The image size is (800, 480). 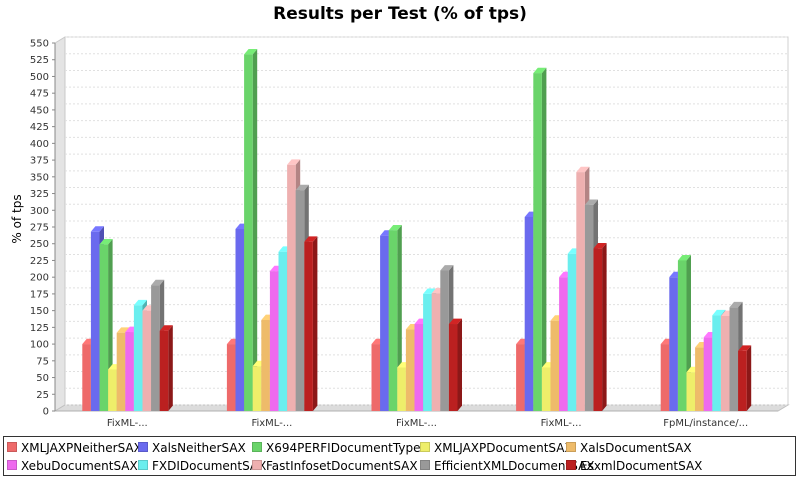 I want to click on legend-label: XalsDocumentSAX, so click(x=636, y=448).